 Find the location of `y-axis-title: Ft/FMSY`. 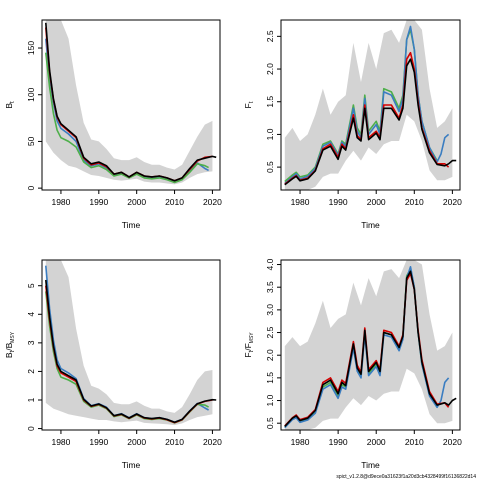

y-axis-title: Ft/FMSY is located at coordinates (249, 345).